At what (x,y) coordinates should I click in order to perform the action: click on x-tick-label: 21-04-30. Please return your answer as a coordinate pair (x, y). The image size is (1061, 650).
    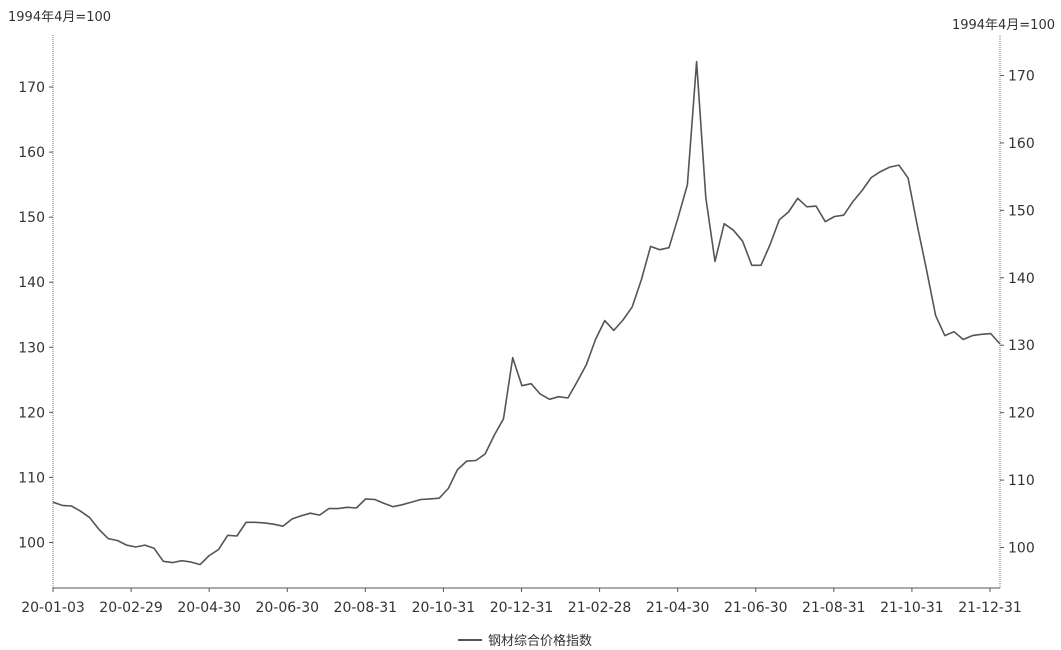
    Looking at the image, I should click on (678, 608).